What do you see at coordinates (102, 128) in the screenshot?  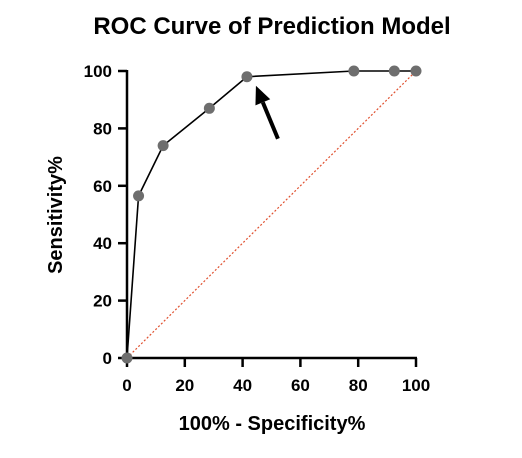 I see `y-tick-label: 80` at bounding box center [102, 128].